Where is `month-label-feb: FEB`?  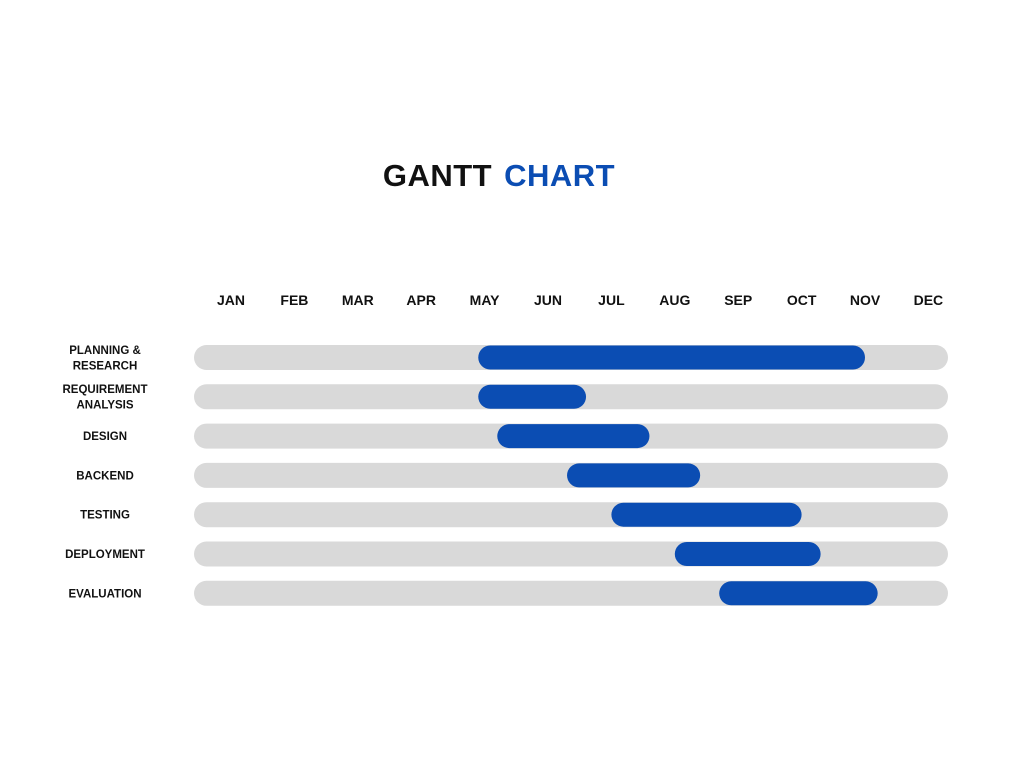 month-label-feb: FEB is located at coordinates (294, 300).